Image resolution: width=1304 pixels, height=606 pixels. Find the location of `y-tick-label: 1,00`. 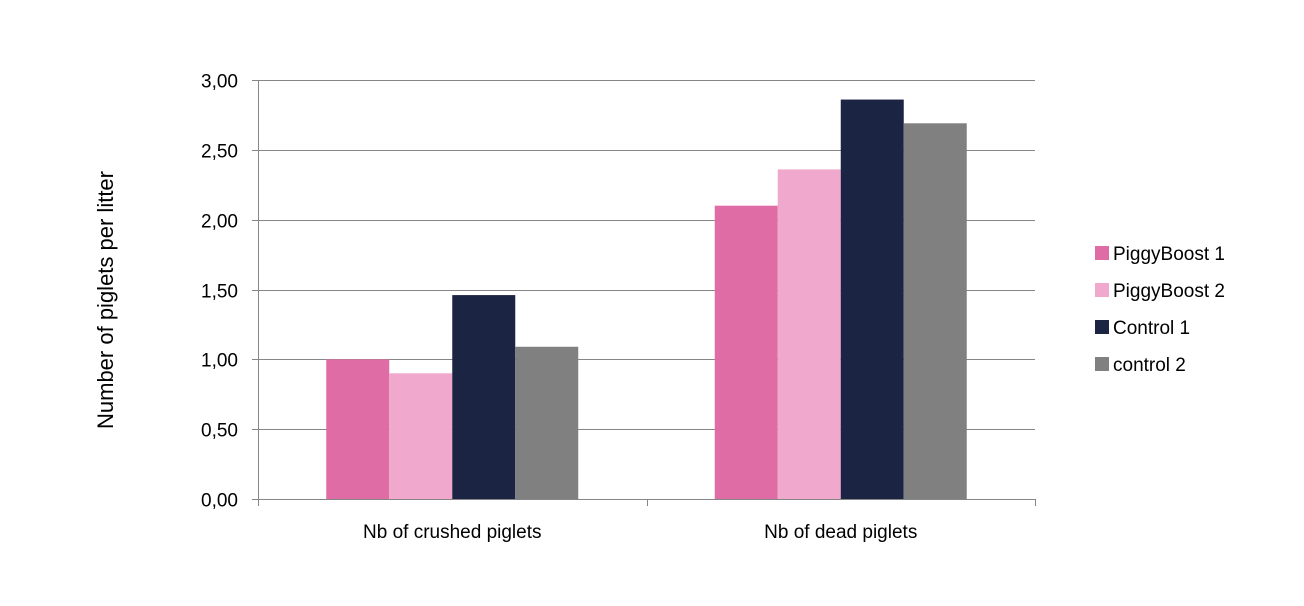

y-tick-label: 1,00 is located at coordinates (219, 361).